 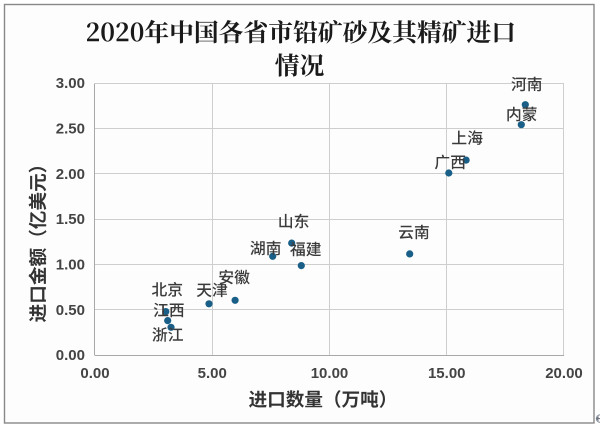 What do you see at coordinates (70, 83) in the screenshot?
I see `svg-text: 3.00` at bounding box center [70, 83].